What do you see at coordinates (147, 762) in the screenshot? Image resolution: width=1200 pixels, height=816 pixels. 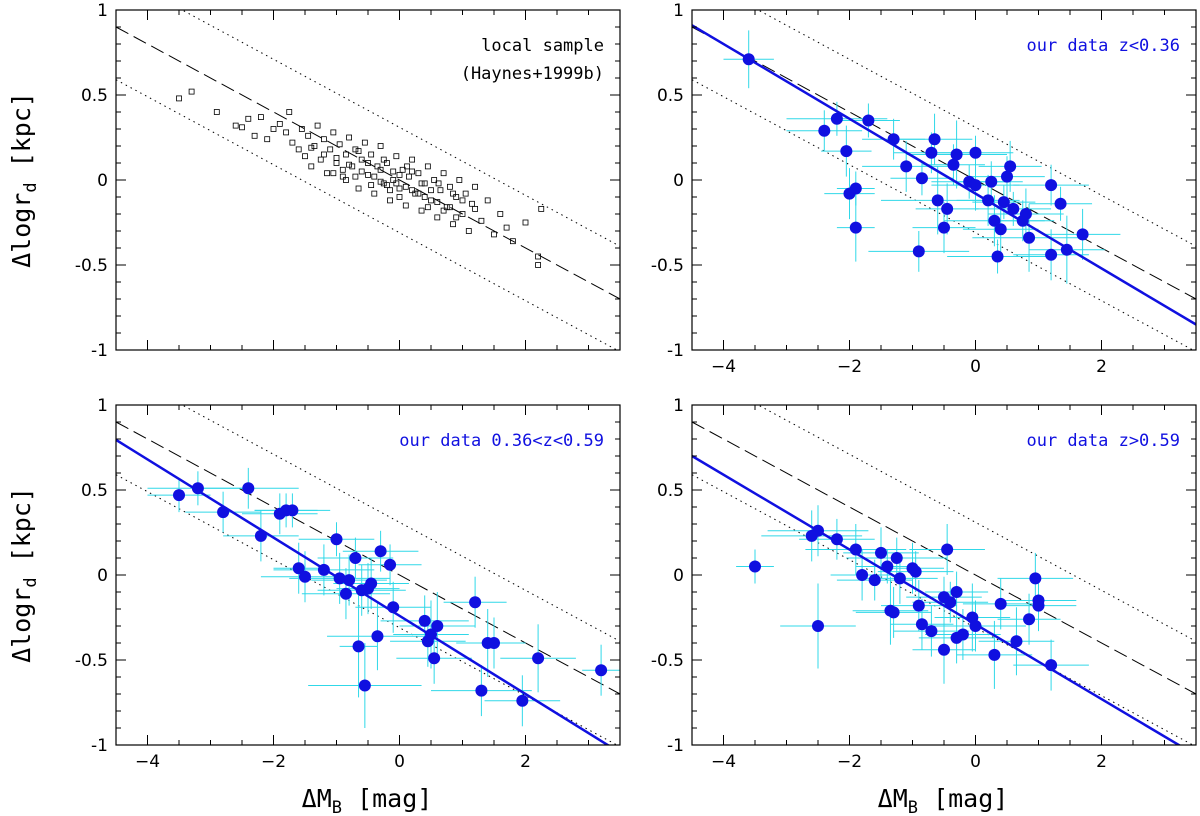 I see `x-tick-label: −4` at bounding box center [147, 762].